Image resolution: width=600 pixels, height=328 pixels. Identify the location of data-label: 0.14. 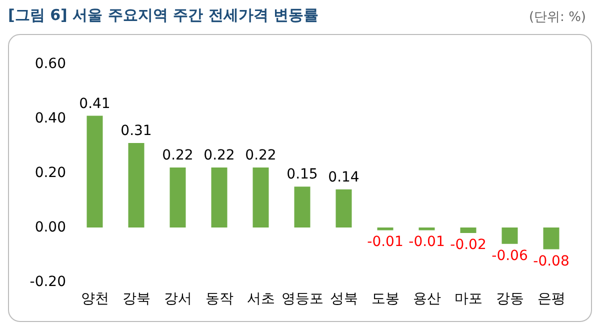
(344, 177).